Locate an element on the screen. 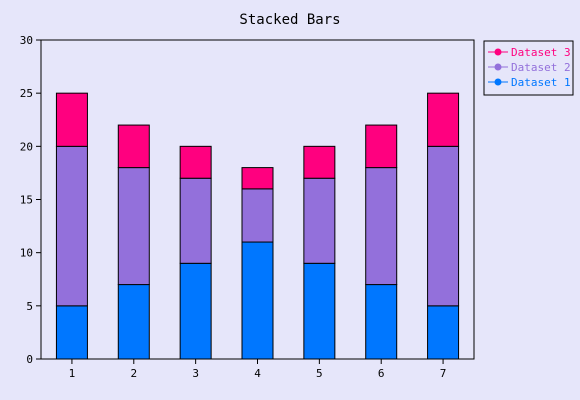 The width and height of the screenshot is (580, 400). y-tick-label: 15 is located at coordinates (26, 200).